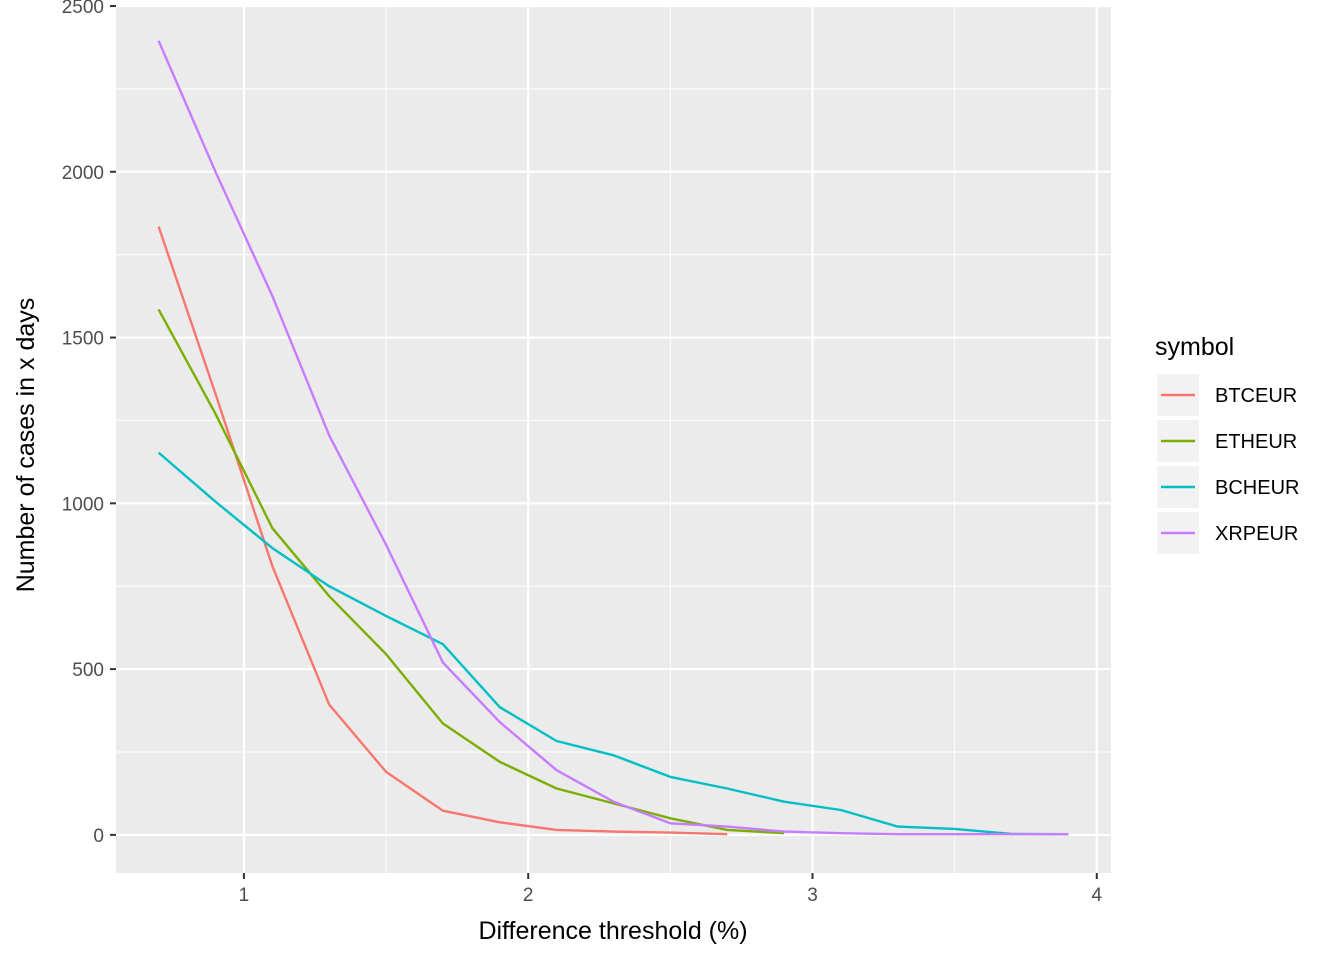  What do you see at coordinates (528, 895) in the screenshot?
I see `x-tick-label: 2` at bounding box center [528, 895].